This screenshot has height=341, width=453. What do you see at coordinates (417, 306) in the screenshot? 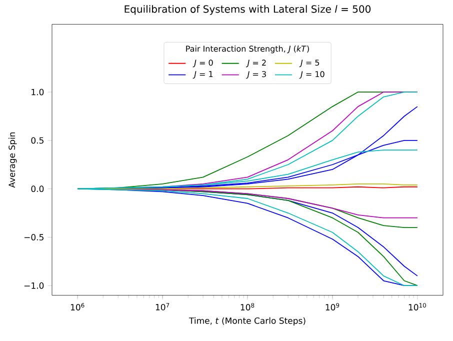
I see `x-tick-label: 10$^{10}$` at bounding box center [417, 306].